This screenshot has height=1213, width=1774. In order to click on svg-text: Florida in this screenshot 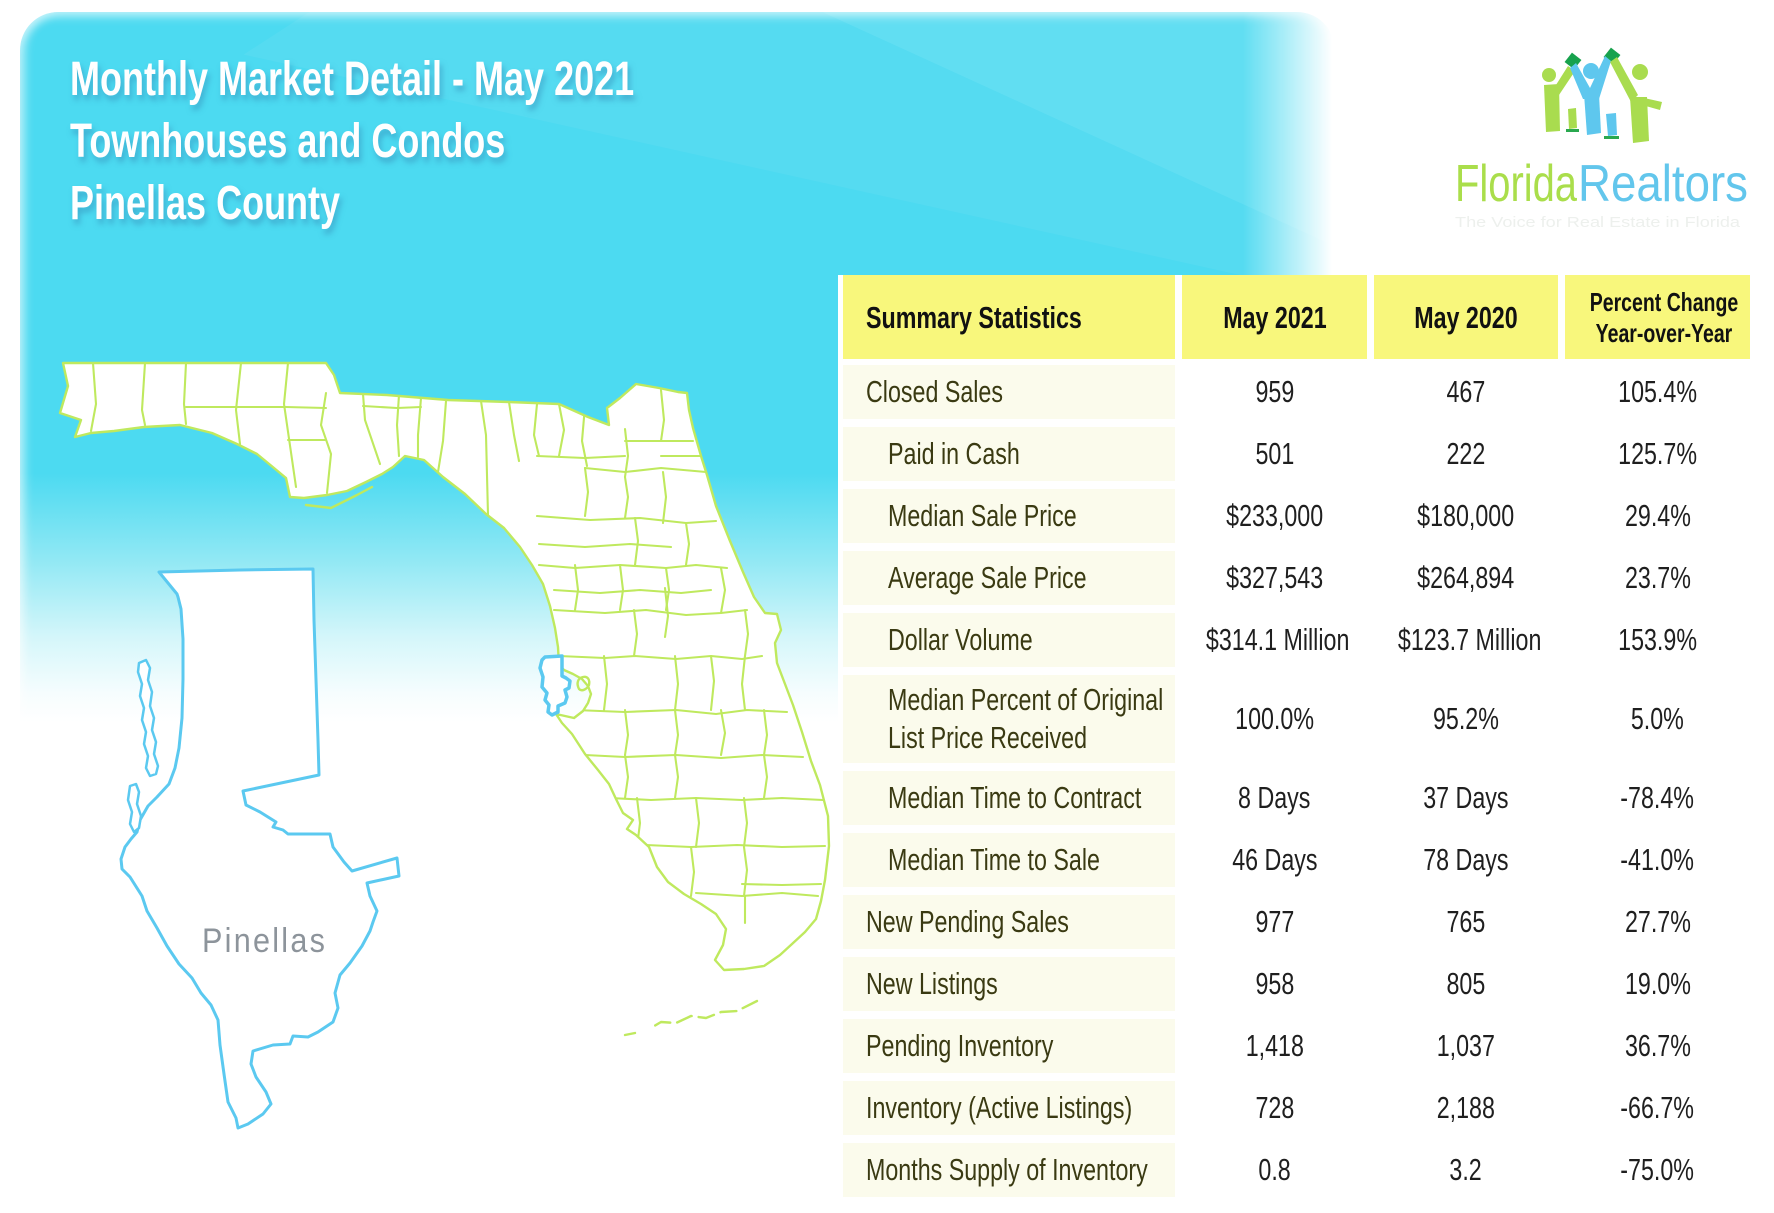, I will do `click(1516, 184)`.